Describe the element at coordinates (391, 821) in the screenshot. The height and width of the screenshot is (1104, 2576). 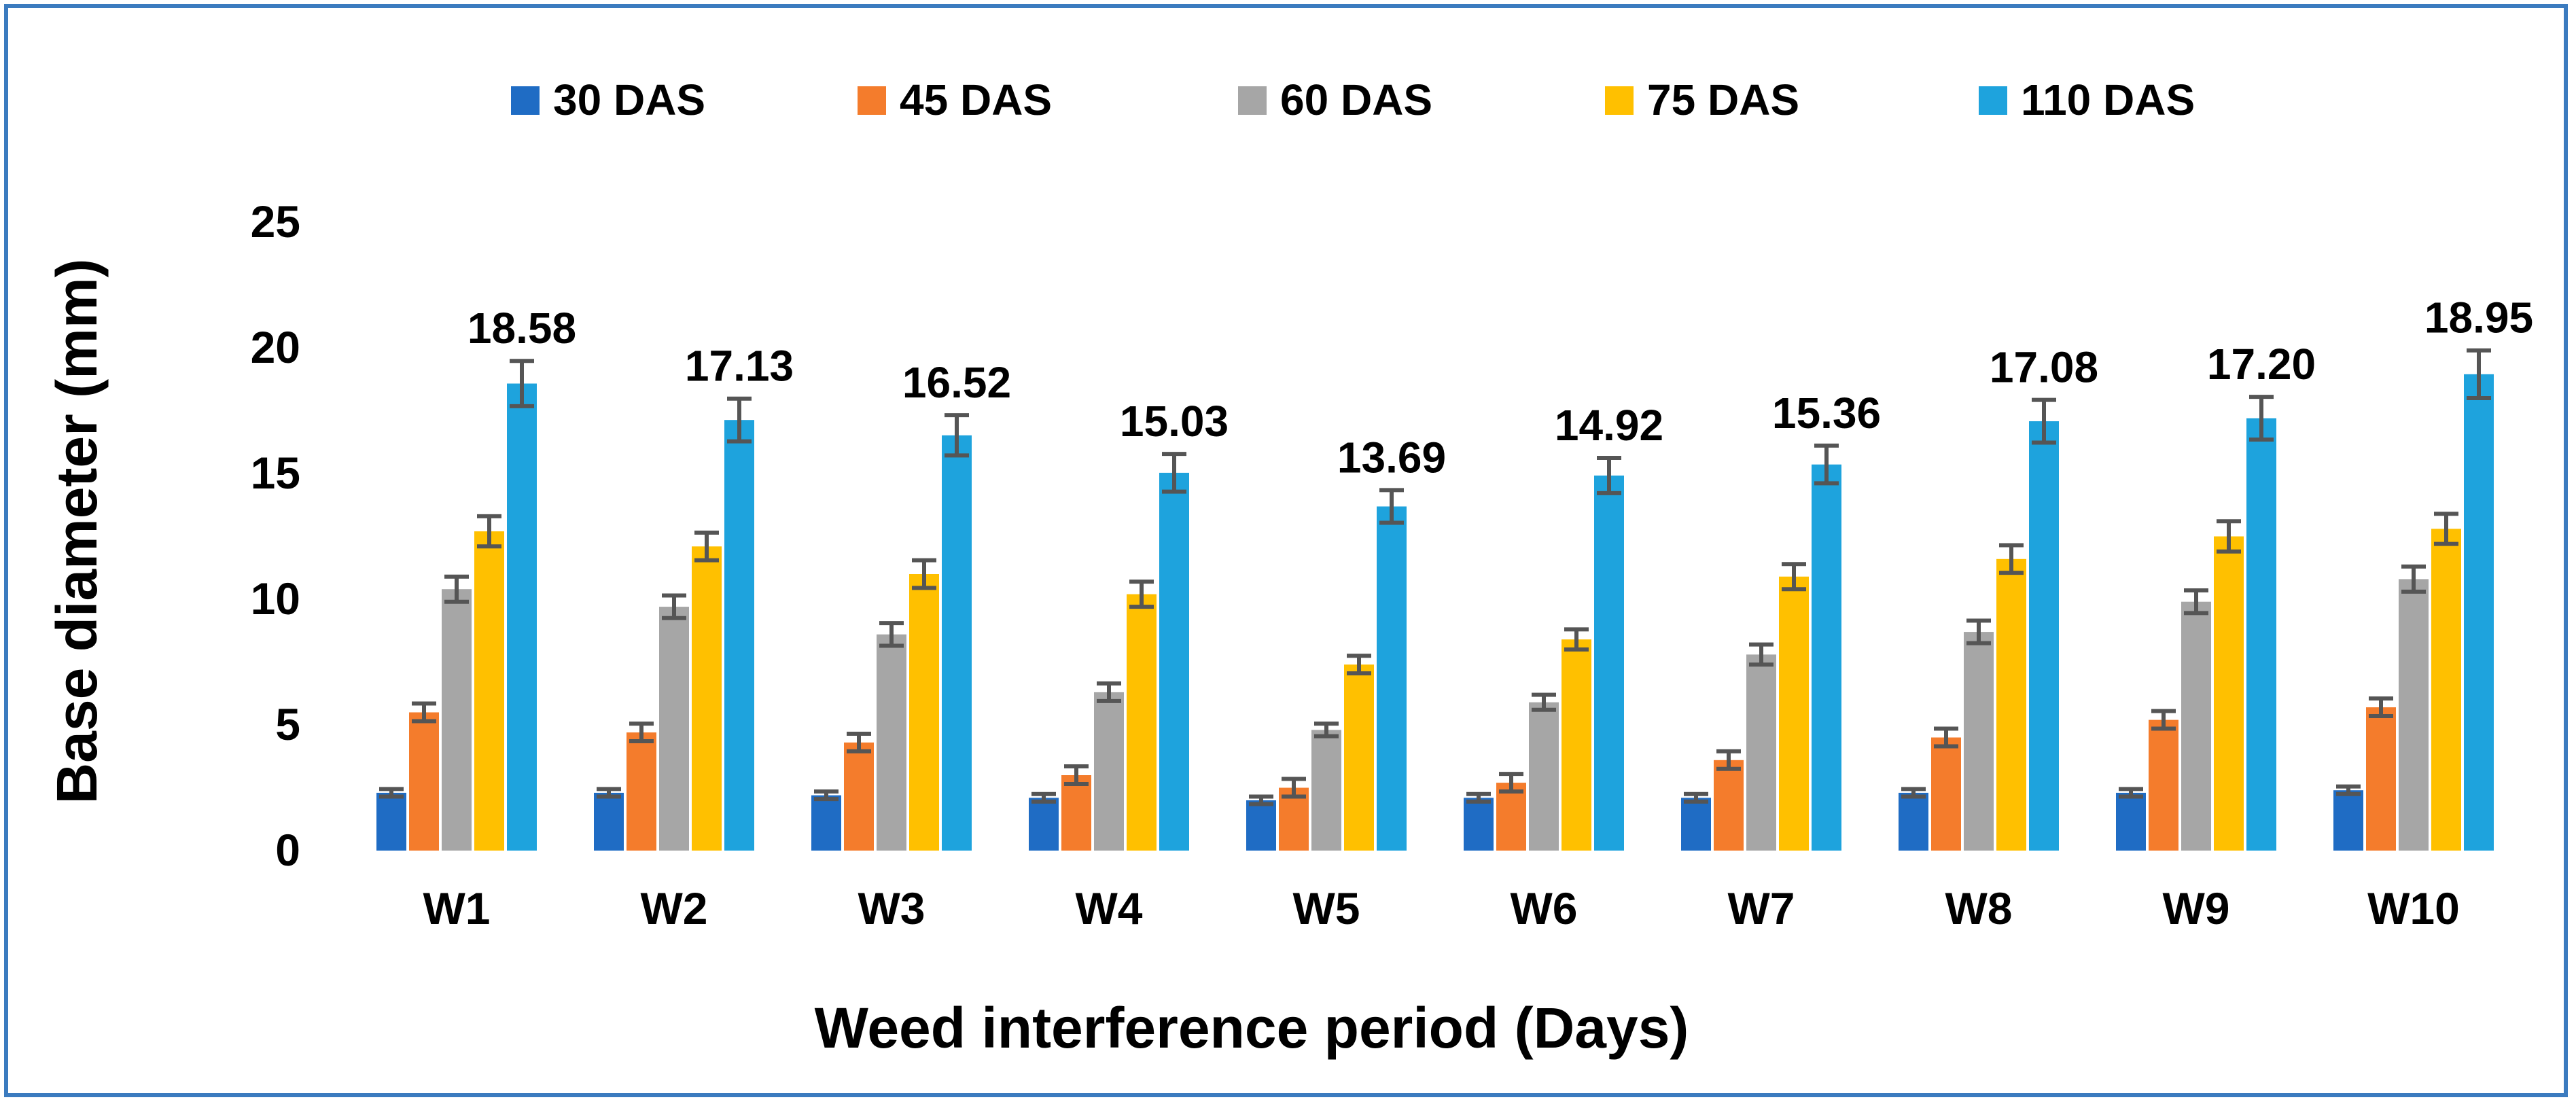
I see `bar-W1-s1` at that location.